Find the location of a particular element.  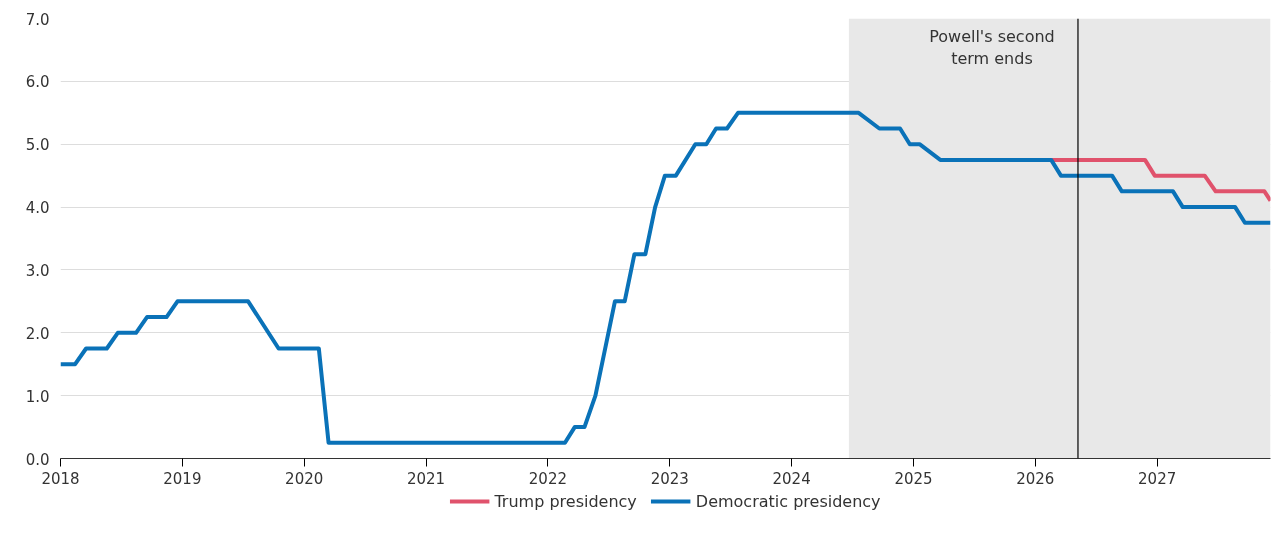

line-series is located at coordinates (1160, 180).